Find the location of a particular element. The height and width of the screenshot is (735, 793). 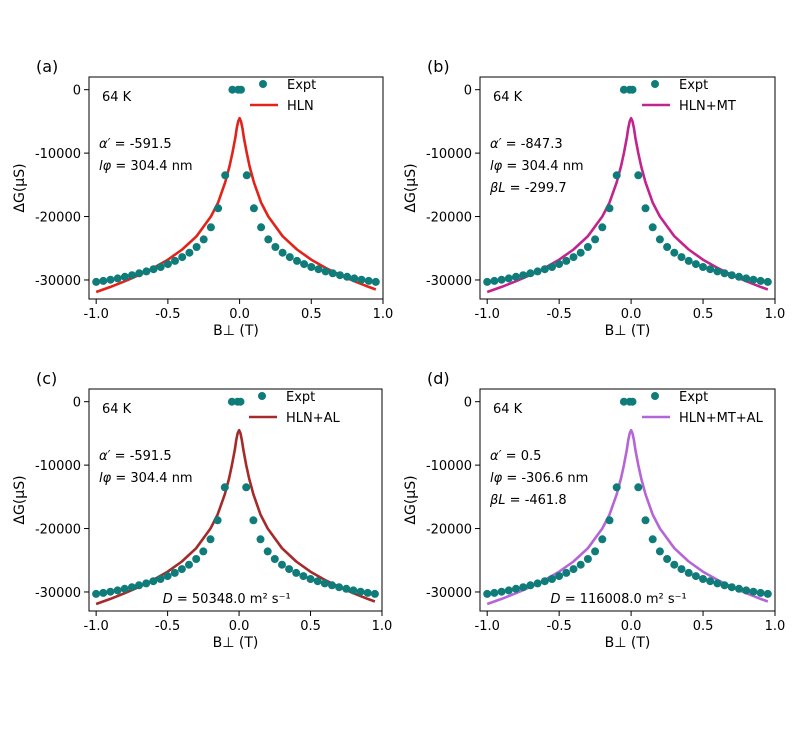

fit-parameter: lφ = -306.6 nm is located at coordinates (539, 478).